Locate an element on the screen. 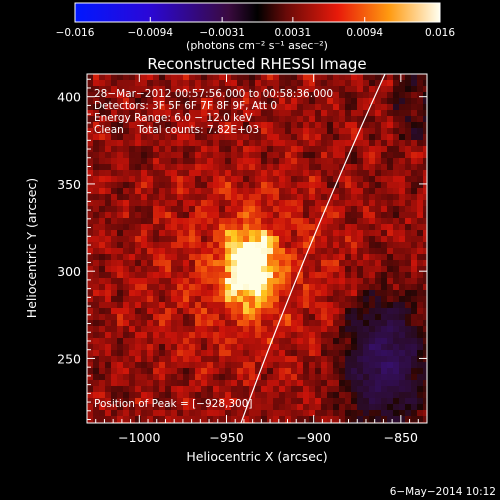  info-line-detectors: Detectors: 3F 5F 6F 7F 8F 9F, Att 0 is located at coordinates (185, 106).